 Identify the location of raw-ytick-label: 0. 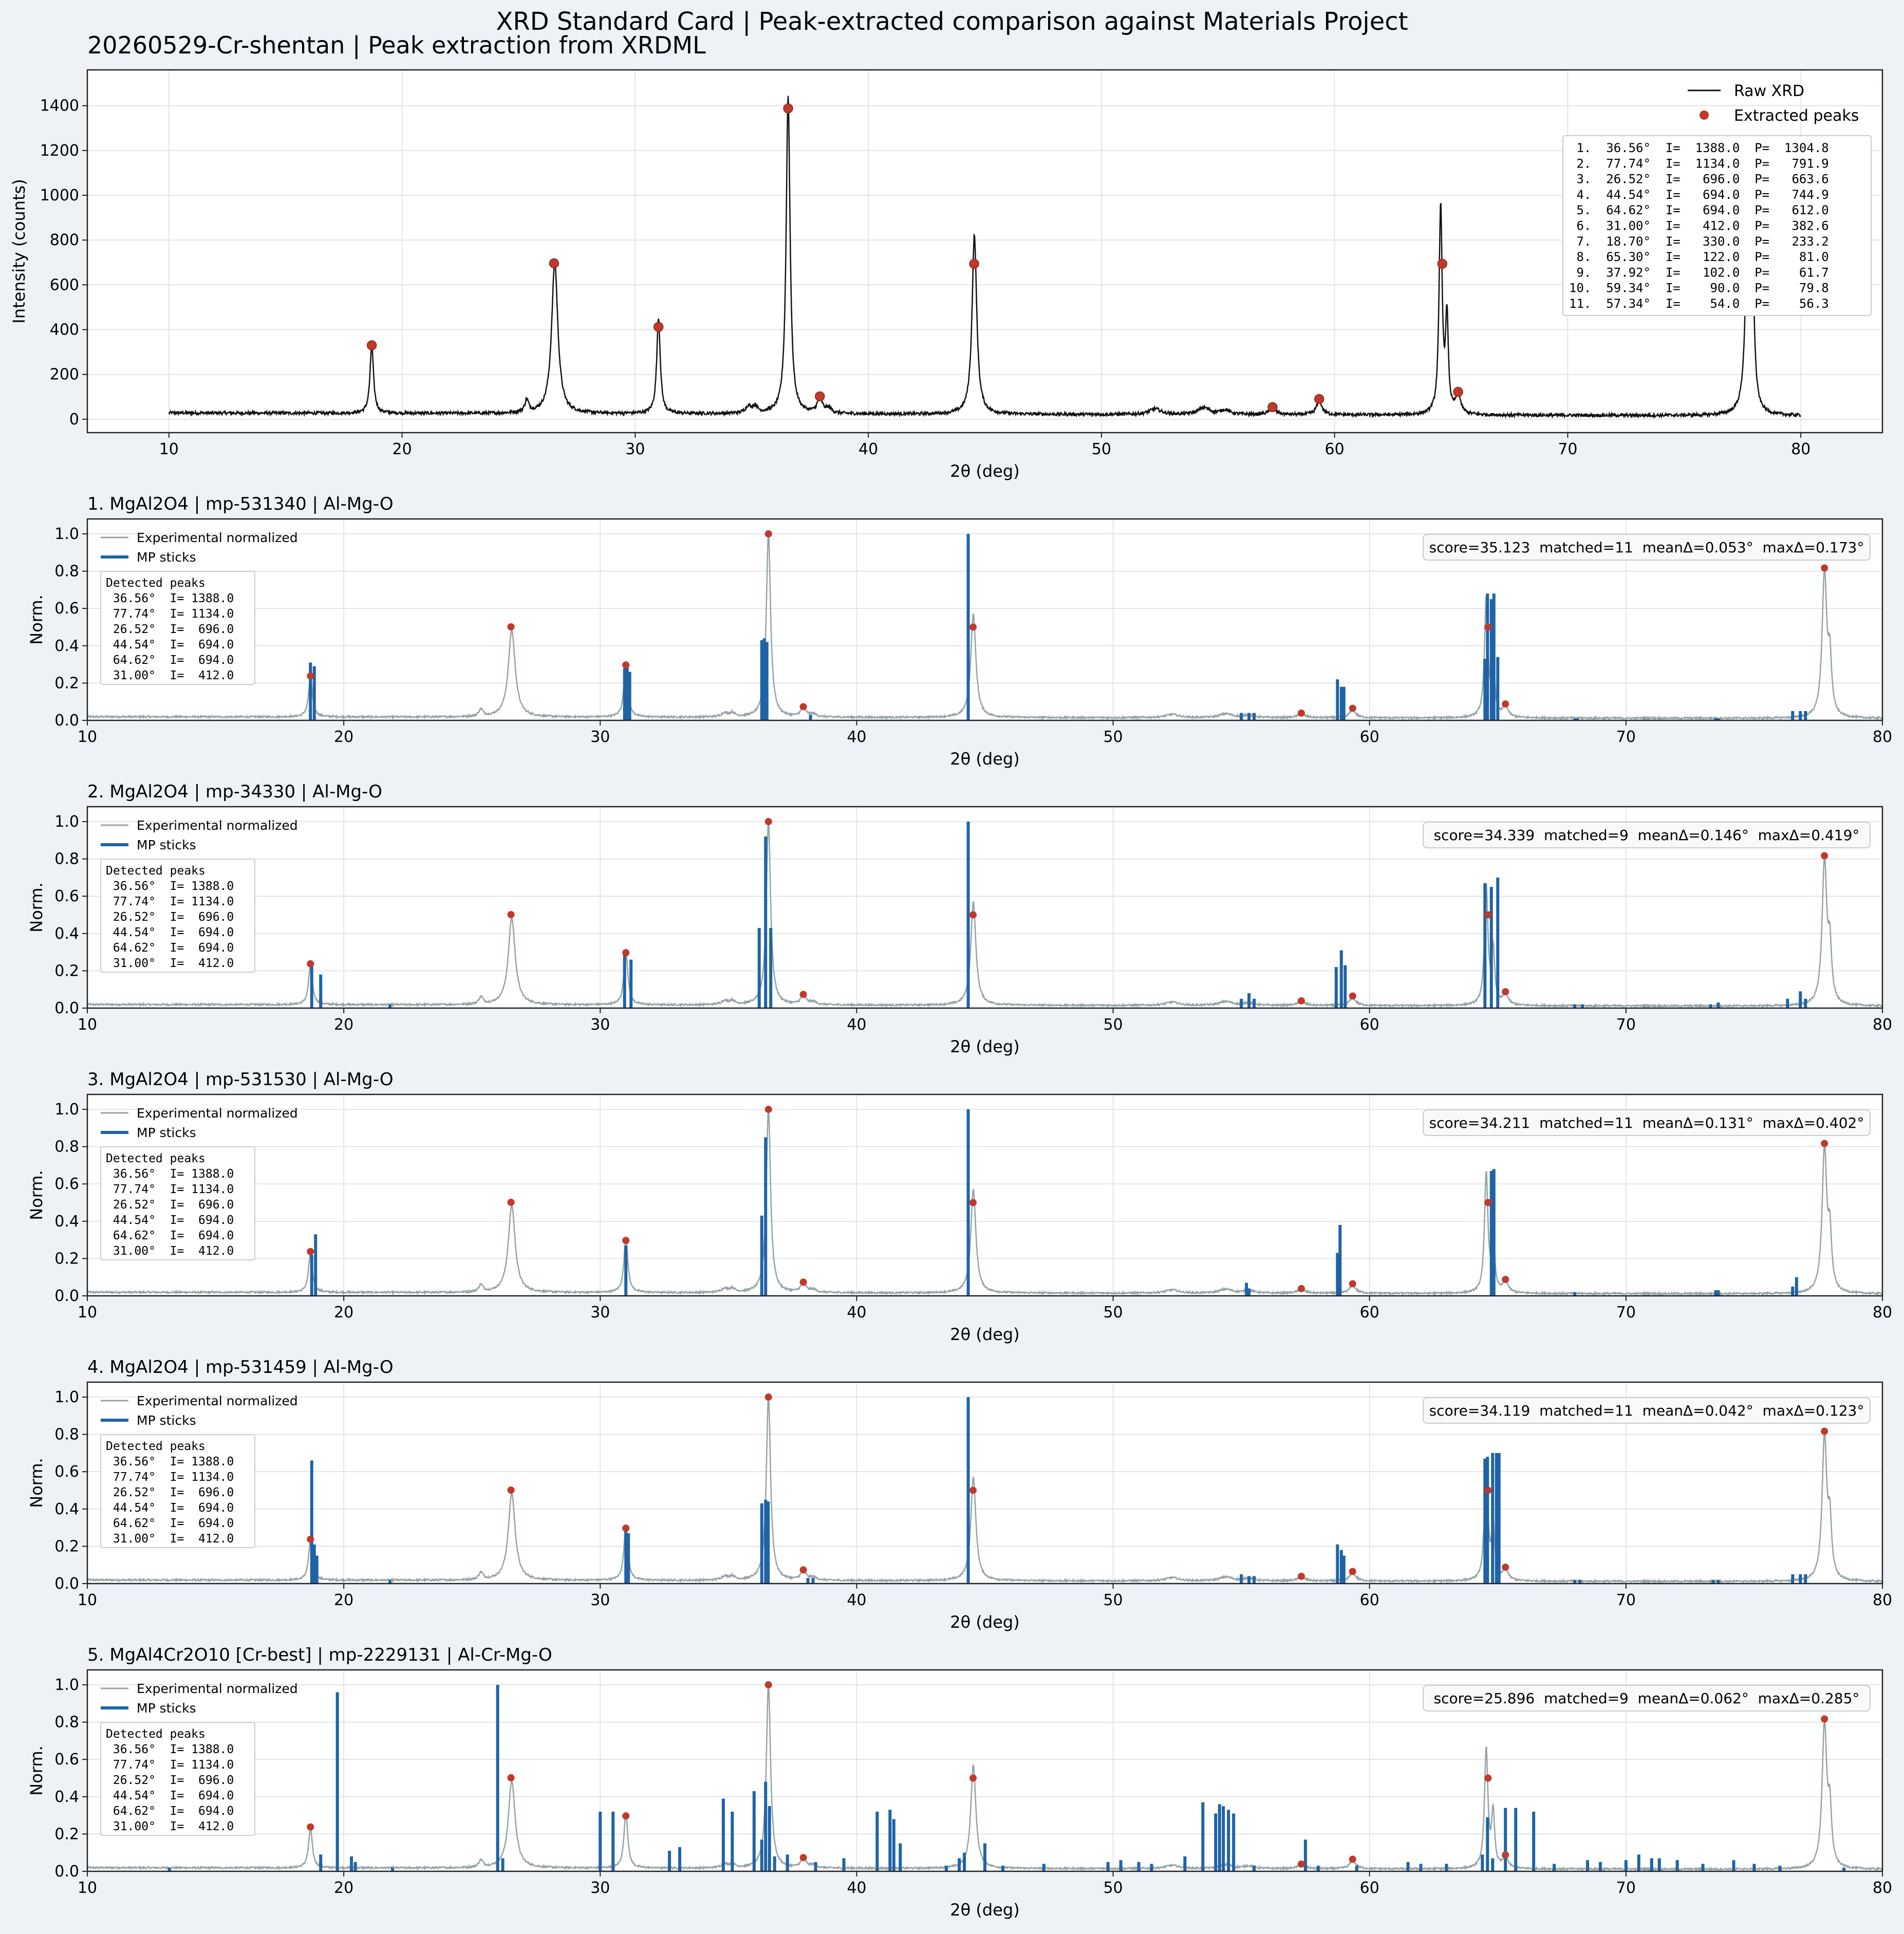
(74, 420).